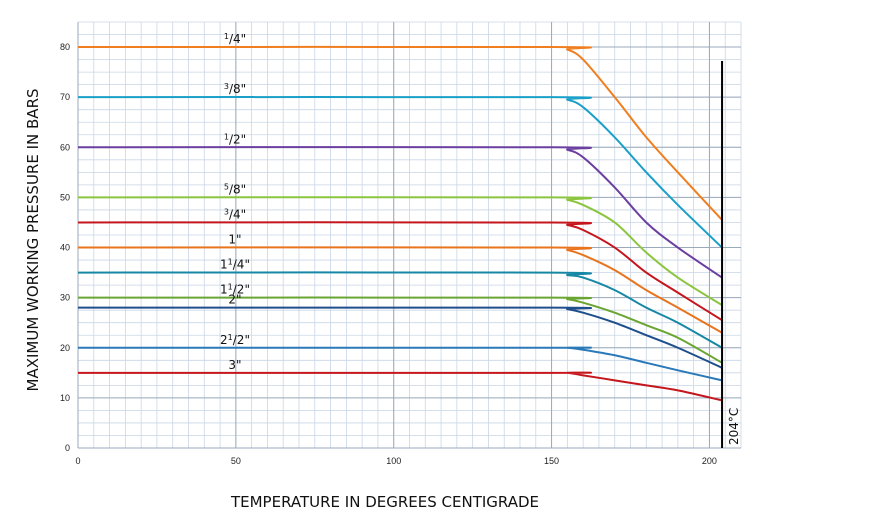  What do you see at coordinates (235, 214) in the screenshot?
I see `series-label-4: 3/4"` at bounding box center [235, 214].